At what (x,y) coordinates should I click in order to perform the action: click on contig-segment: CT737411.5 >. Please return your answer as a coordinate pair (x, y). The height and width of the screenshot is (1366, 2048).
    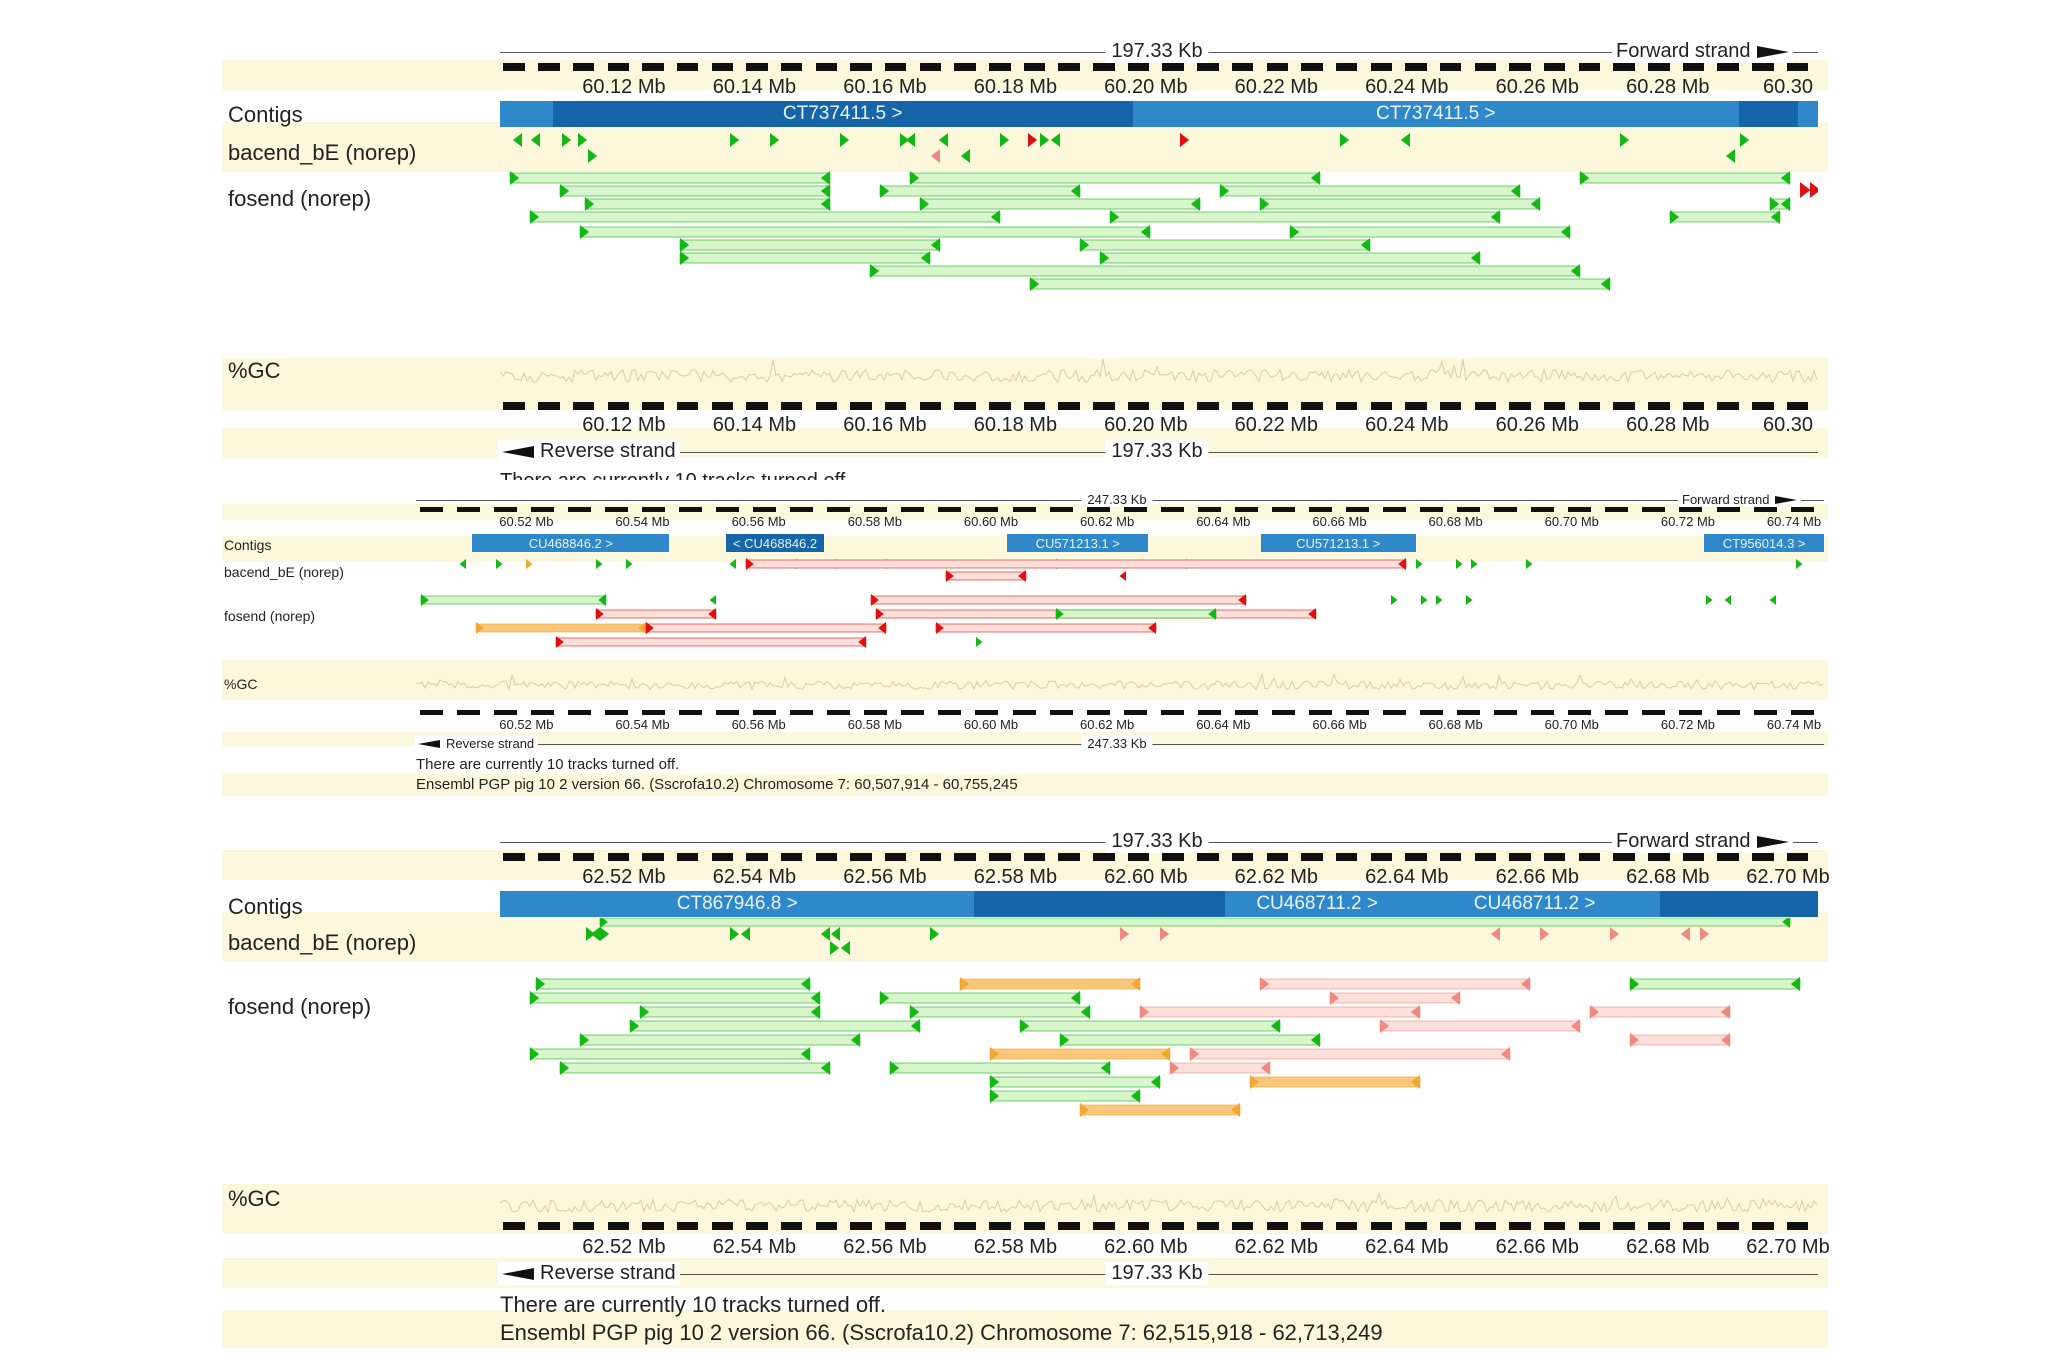
    Looking at the image, I should click on (1435, 114).